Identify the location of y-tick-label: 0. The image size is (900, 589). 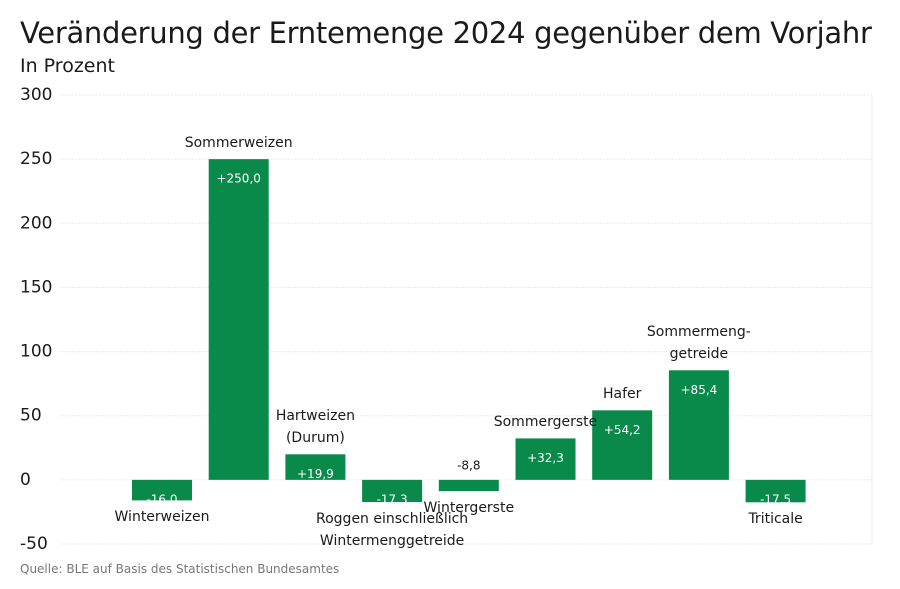
(25, 480).